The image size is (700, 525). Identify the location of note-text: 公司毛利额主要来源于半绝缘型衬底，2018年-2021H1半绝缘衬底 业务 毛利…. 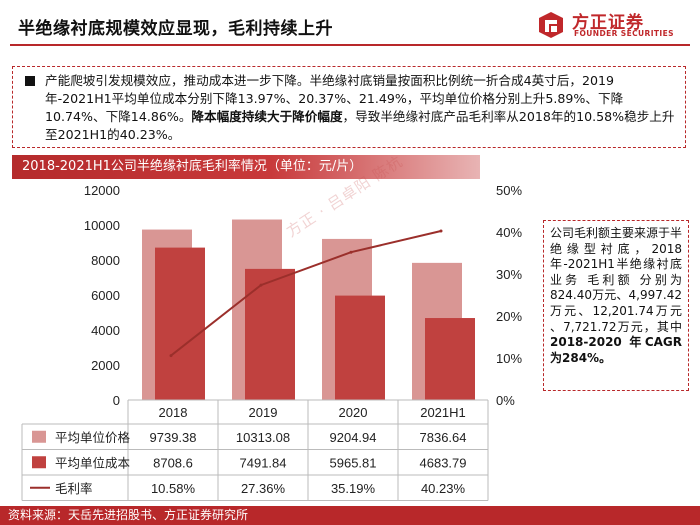
(616, 280).